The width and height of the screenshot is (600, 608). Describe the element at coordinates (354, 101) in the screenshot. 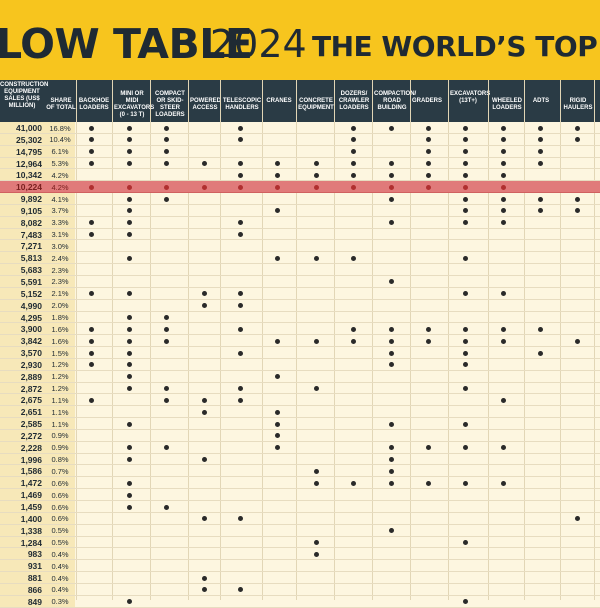

I see `column-header: DOZERS/ CRAWLER LOADERS` at that location.